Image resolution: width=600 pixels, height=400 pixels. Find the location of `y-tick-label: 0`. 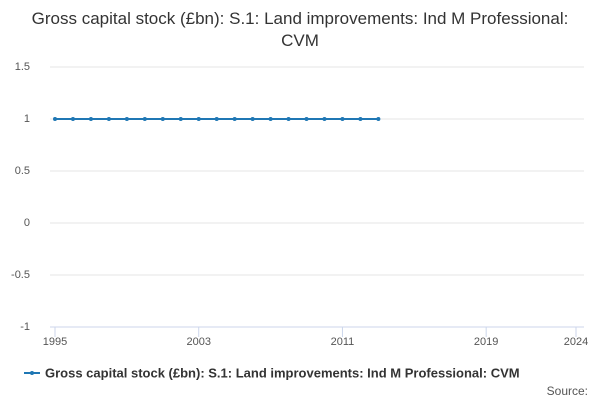

y-tick-label: 0 is located at coordinates (27, 223).